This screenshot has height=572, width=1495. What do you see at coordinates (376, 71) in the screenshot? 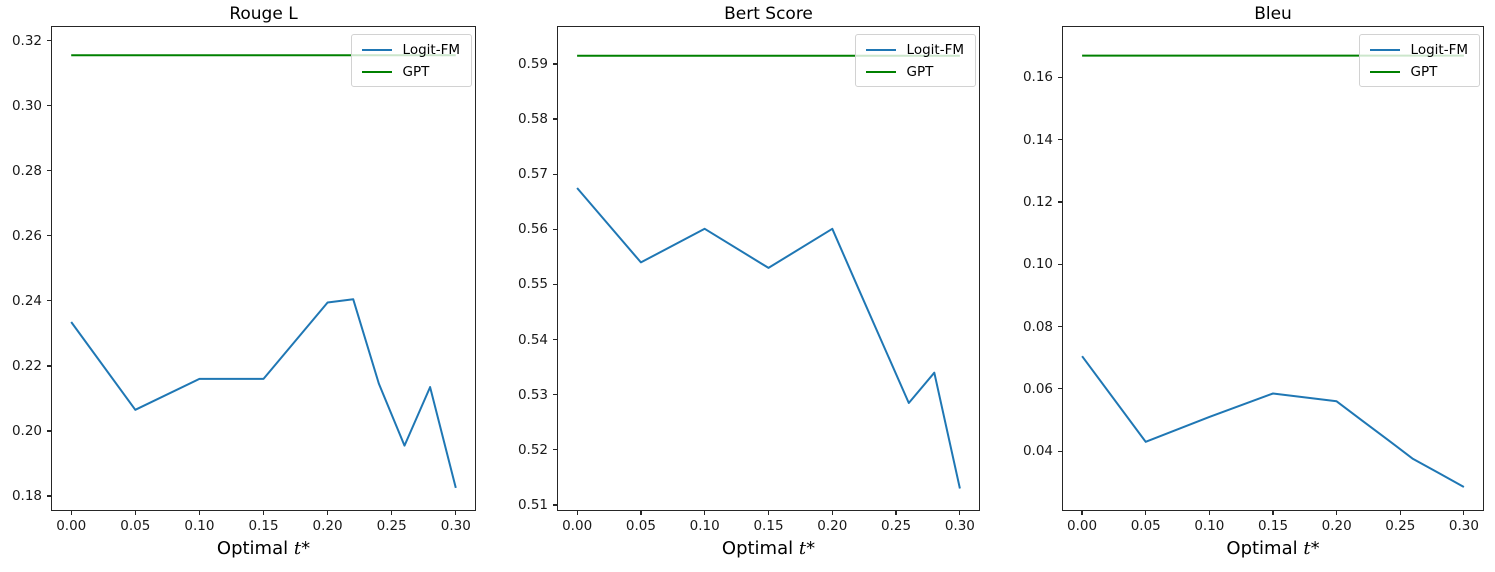
I see `legend-sample-gpt` at bounding box center [376, 71].